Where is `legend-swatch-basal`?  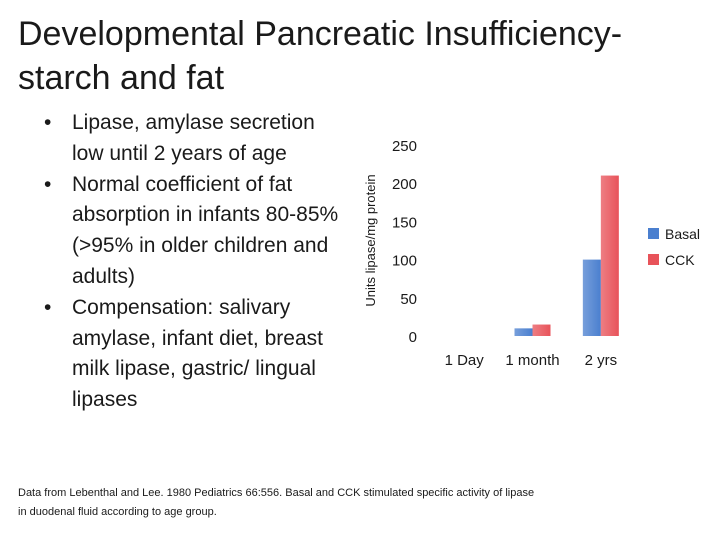 legend-swatch-basal is located at coordinates (653, 233).